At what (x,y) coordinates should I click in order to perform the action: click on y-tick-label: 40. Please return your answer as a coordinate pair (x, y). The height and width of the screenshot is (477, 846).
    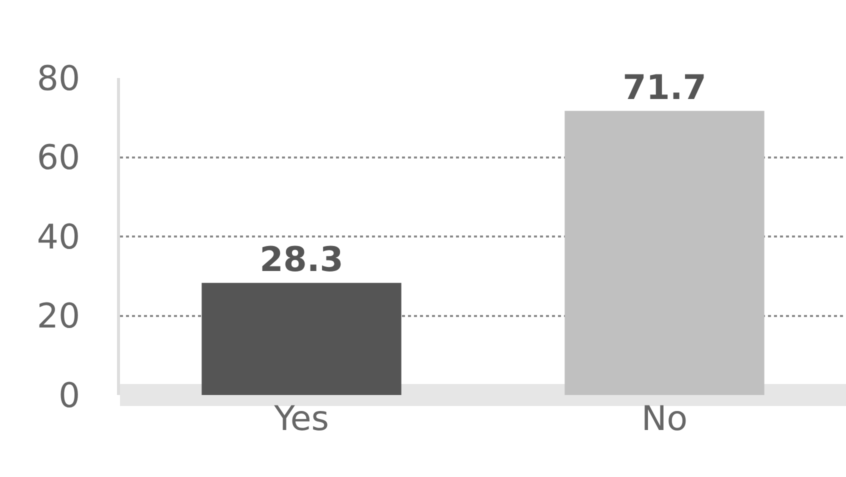
    Looking at the image, I should click on (58, 237).